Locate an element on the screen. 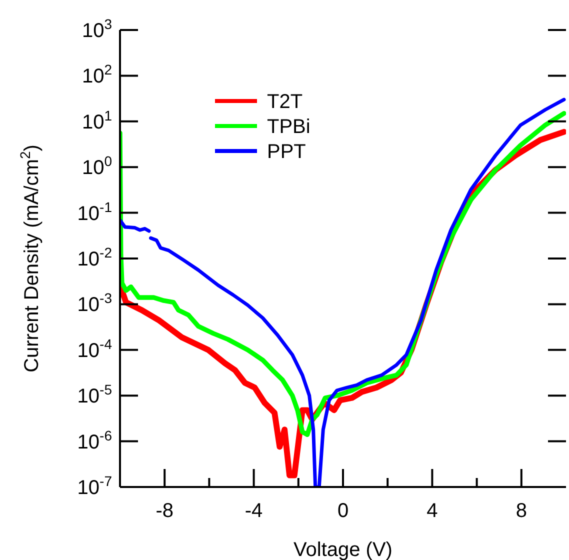 The width and height of the screenshot is (569, 560). y-tick-label: 10$^{-4}$ is located at coordinates (94, 349).